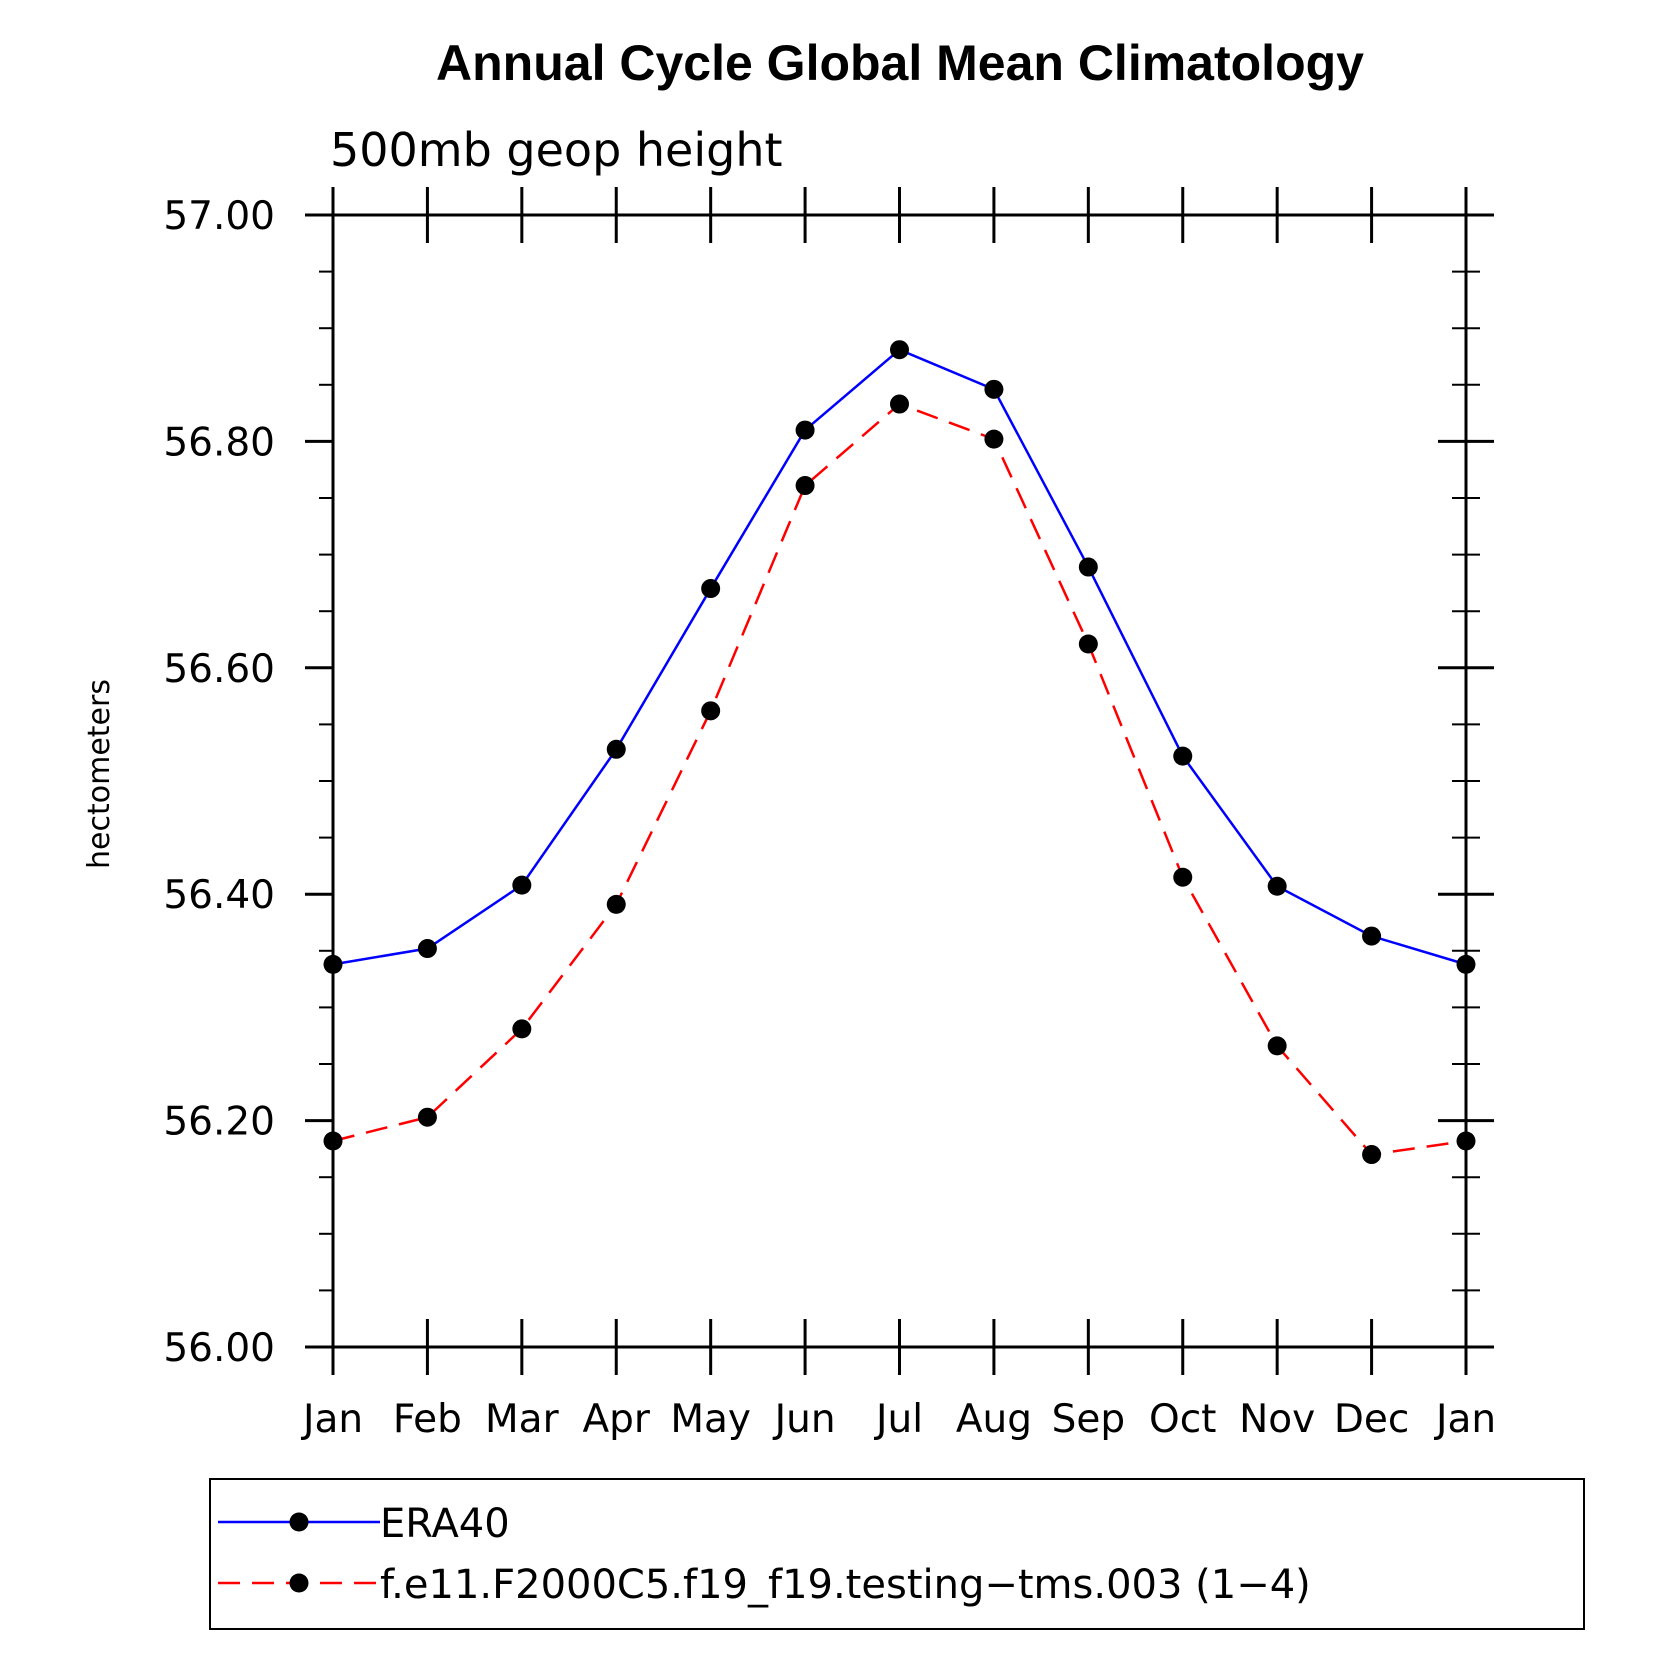  What do you see at coordinates (445, 1524) in the screenshot?
I see `legend-label: ERA40` at bounding box center [445, 1524].